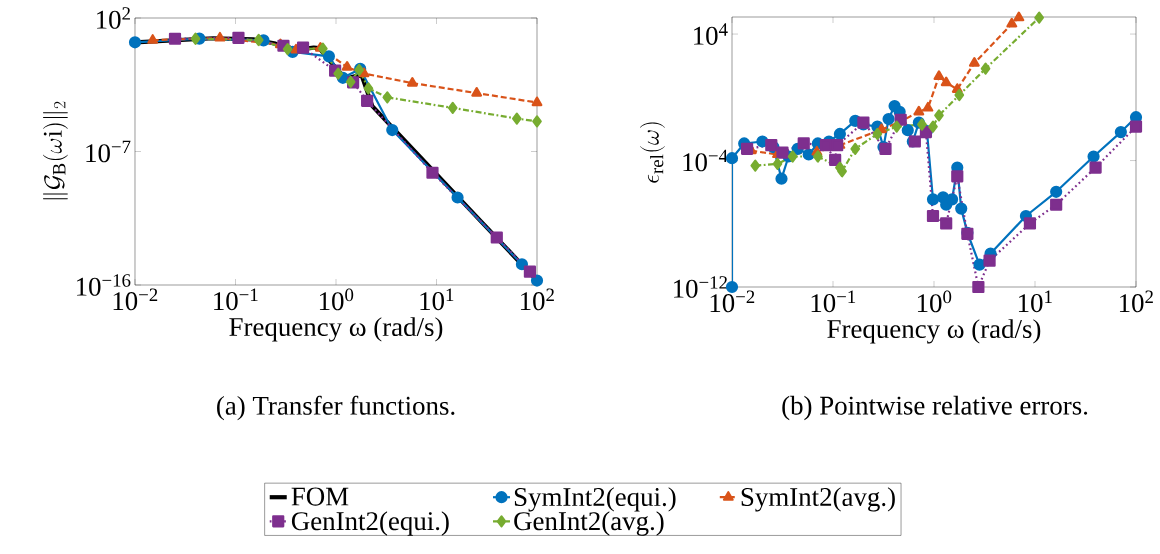 This screenshot has height=554, width=1160. What do you see at coordinates (595, 499) in the screenshot?
I see `legend-label: SymInt2(equi.)` at bounding box center [595, 499].